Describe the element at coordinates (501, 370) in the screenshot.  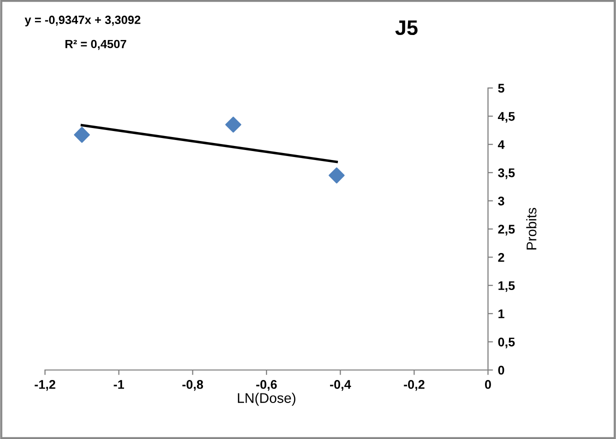
I see `y-tick-label: 0` at that location.